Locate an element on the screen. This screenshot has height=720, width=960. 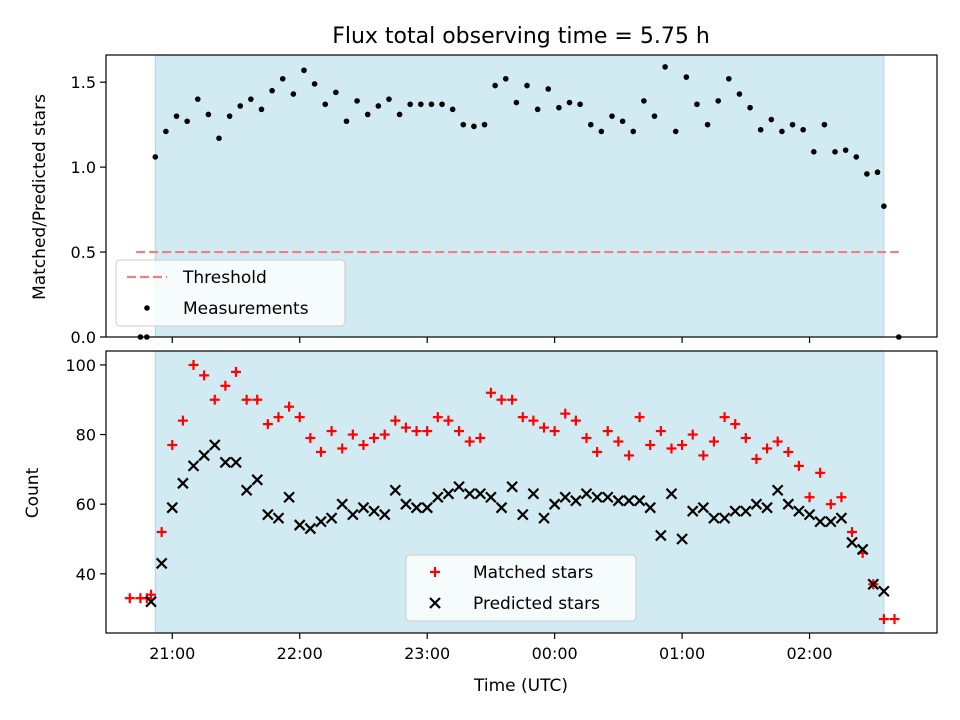
top-y-tick-label: 0.5 is located at coordinates (83, 252).